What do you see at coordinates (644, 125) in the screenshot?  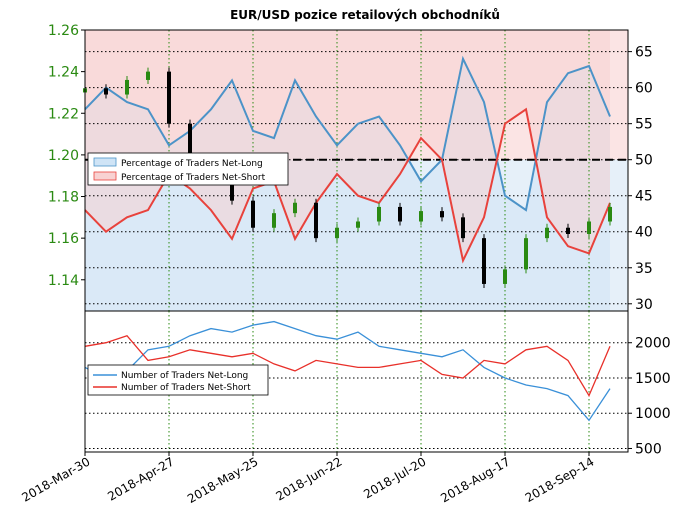 I see `right-tick-label: 55` at bounding box center [644, 125].